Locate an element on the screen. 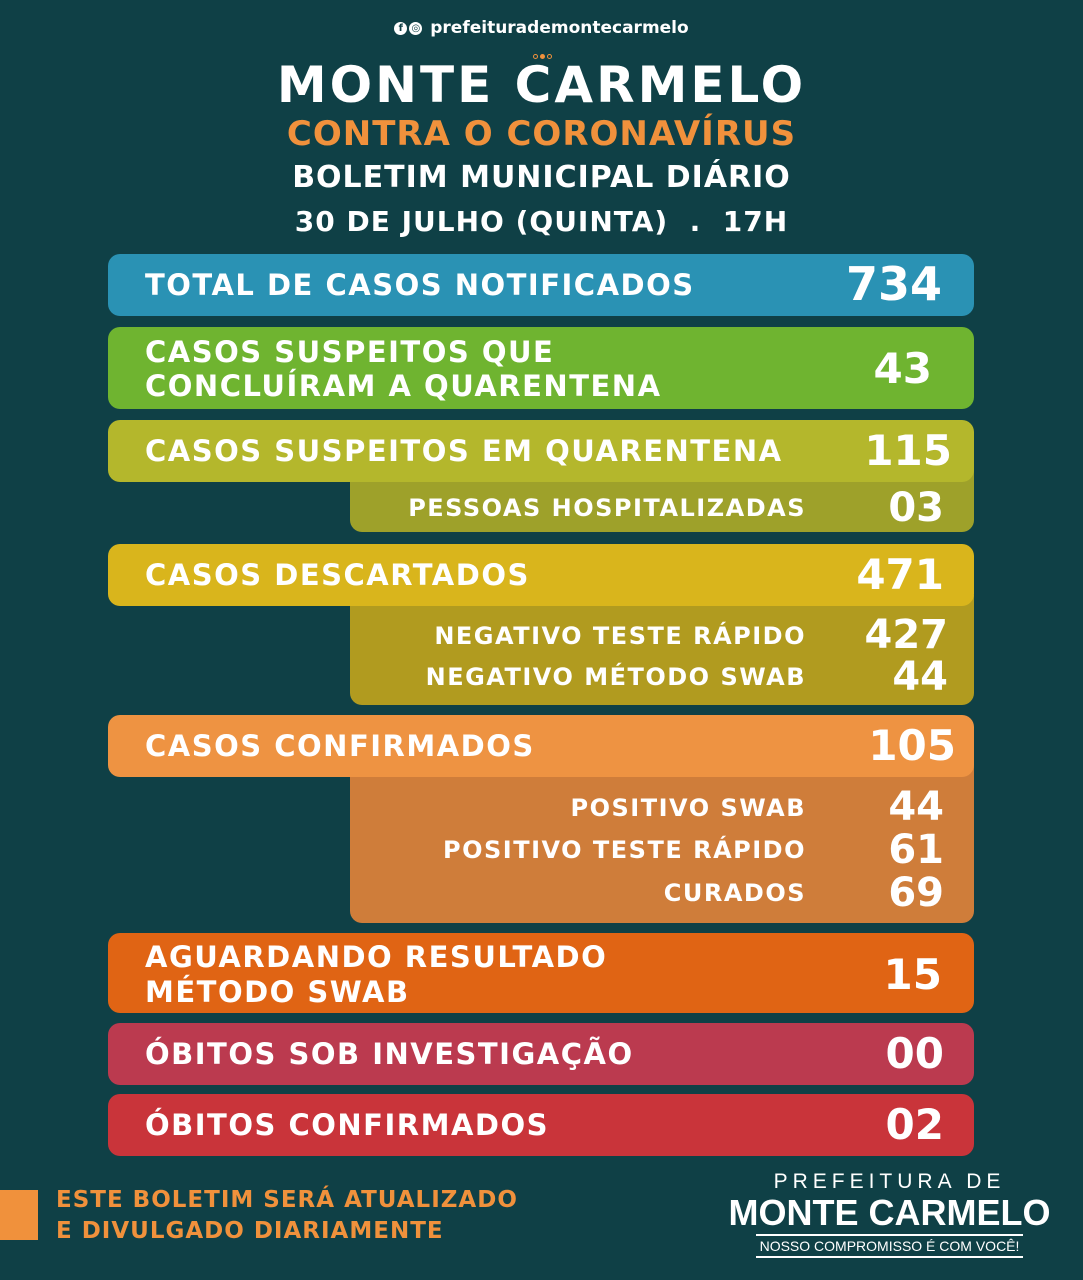  concluded-bar is located at coordinates (541, 368).